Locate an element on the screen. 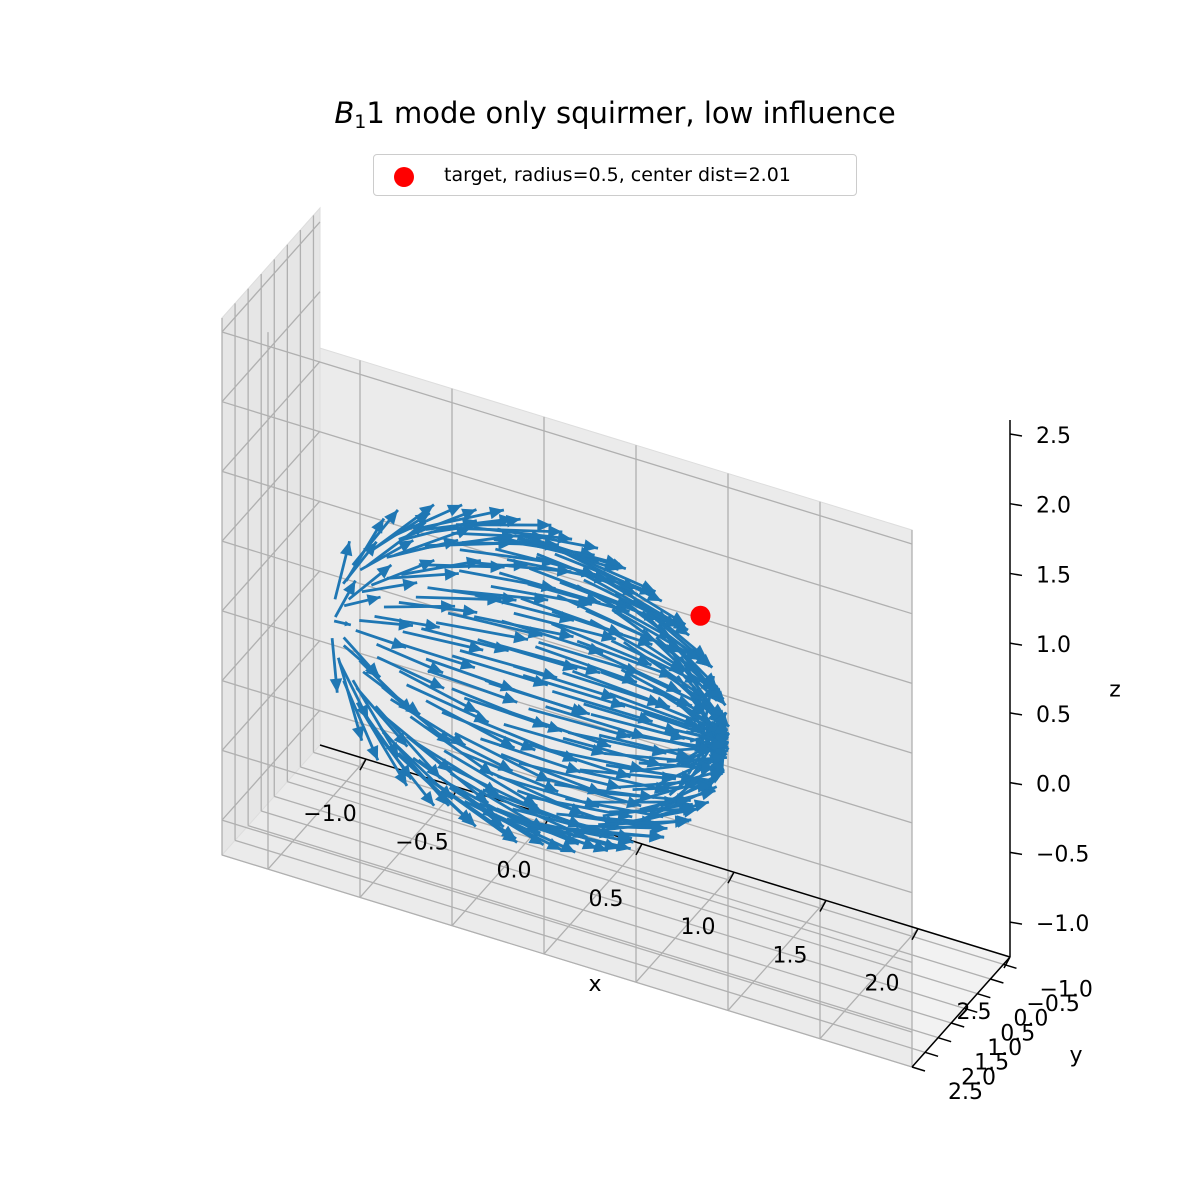  x-tick-label: 0.0 is located at coordinates (514, 871).